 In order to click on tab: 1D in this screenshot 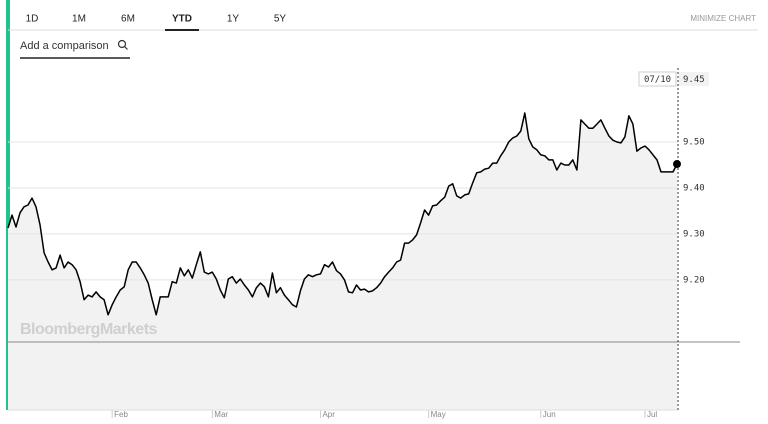, I will do `click(32, 19)`.